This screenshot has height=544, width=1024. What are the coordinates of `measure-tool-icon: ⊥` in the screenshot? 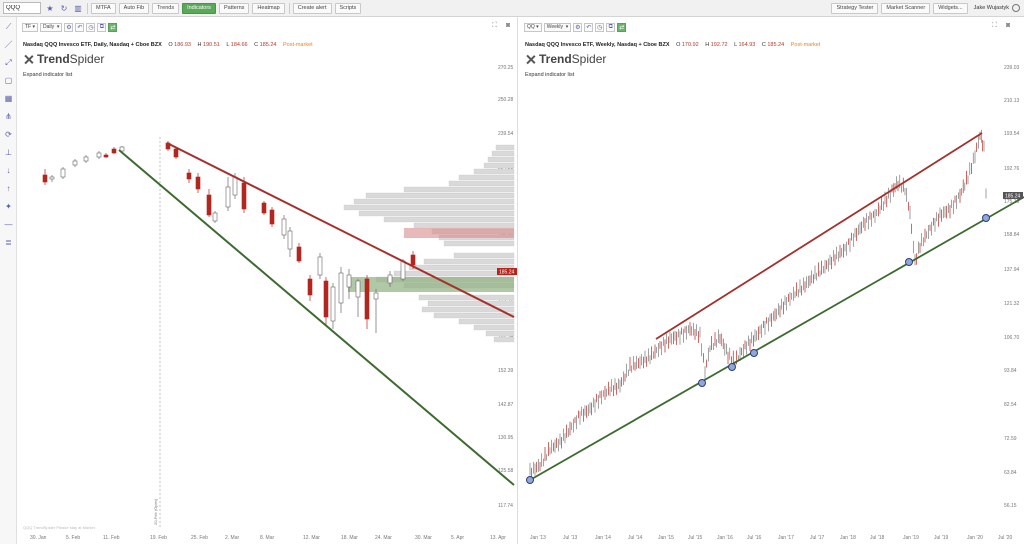 It's located at (8, 152).